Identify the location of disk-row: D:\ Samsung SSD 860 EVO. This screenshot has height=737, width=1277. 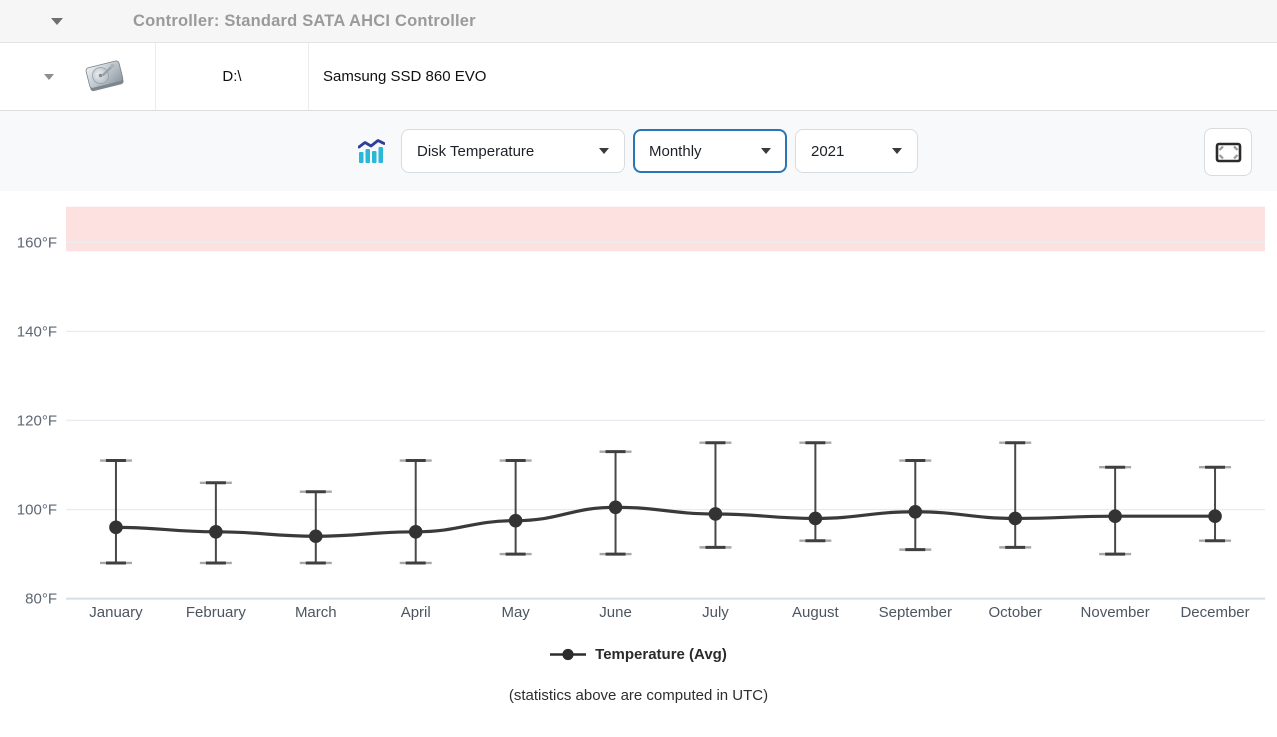
(638, 77).